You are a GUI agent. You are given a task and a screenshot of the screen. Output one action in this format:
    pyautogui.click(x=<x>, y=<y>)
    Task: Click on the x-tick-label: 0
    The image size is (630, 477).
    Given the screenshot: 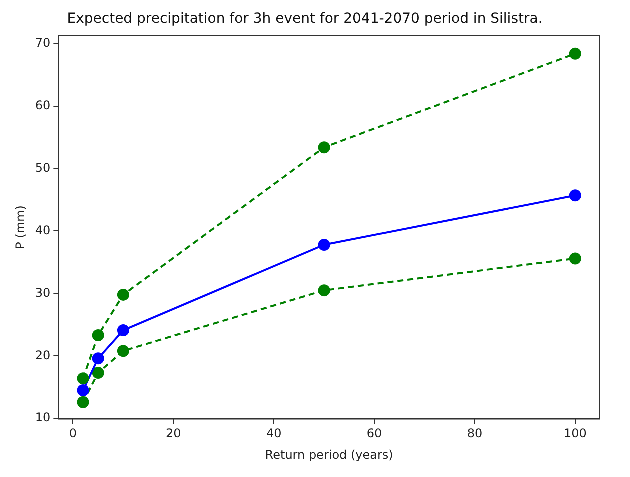 What is the action you would take?
    pyautogui.click(x=73, y=433)
    